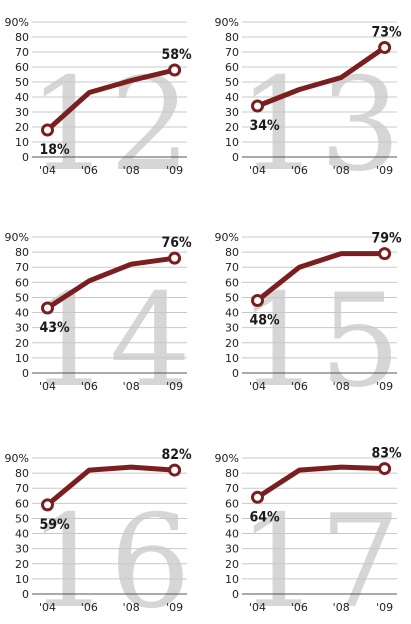 This screenshot has width=411, height=624. What do you see at coordinates (319, 341) in the screenshot?
I see `panel-age-label: 15` at bounding box center [319, 341].